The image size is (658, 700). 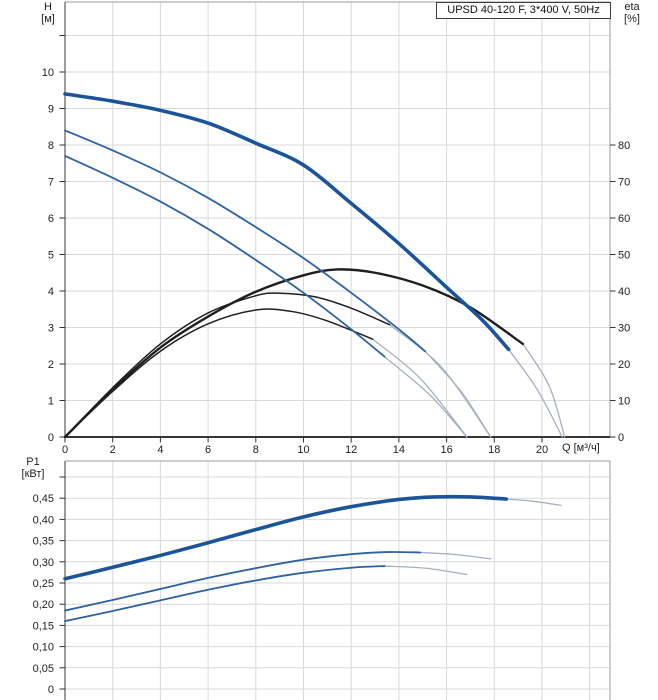 What do you see at coordinates (624, 183) in the screenshot?
I see `eta-tick-label: 70` at bounding box center [624, 183].